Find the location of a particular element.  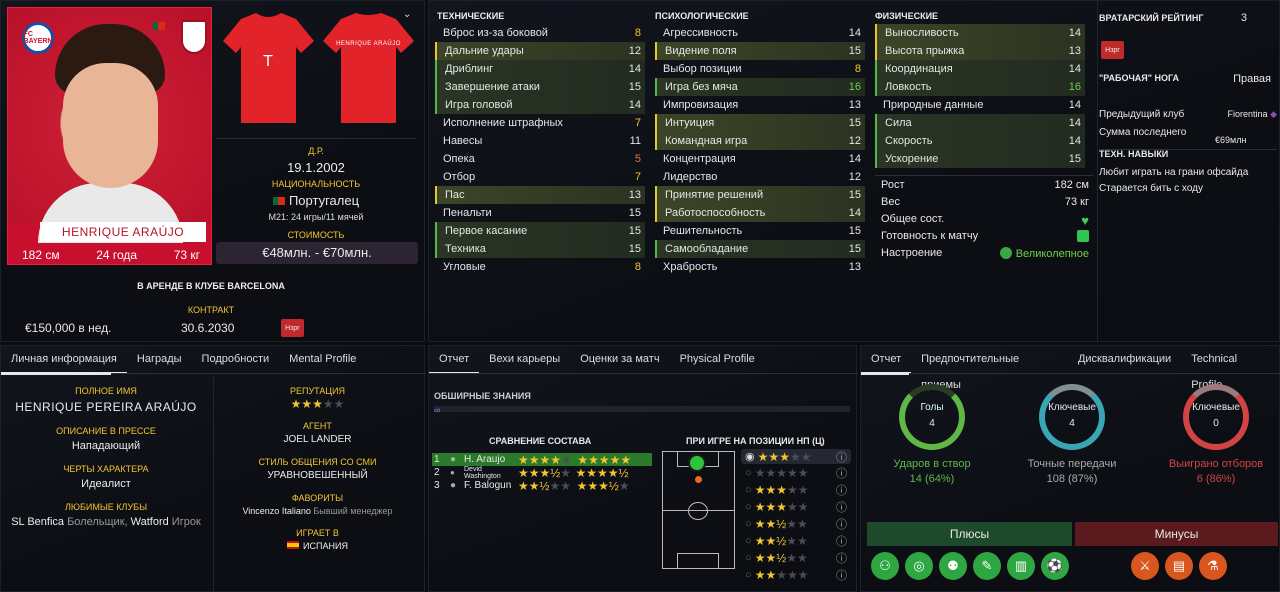

con-document-icon: ▤ is located at coordinates (1179, 566).